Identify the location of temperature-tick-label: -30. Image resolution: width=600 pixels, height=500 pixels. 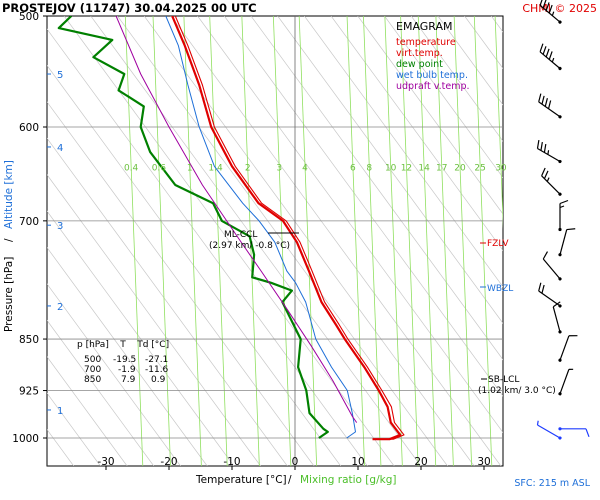
(105, 462).